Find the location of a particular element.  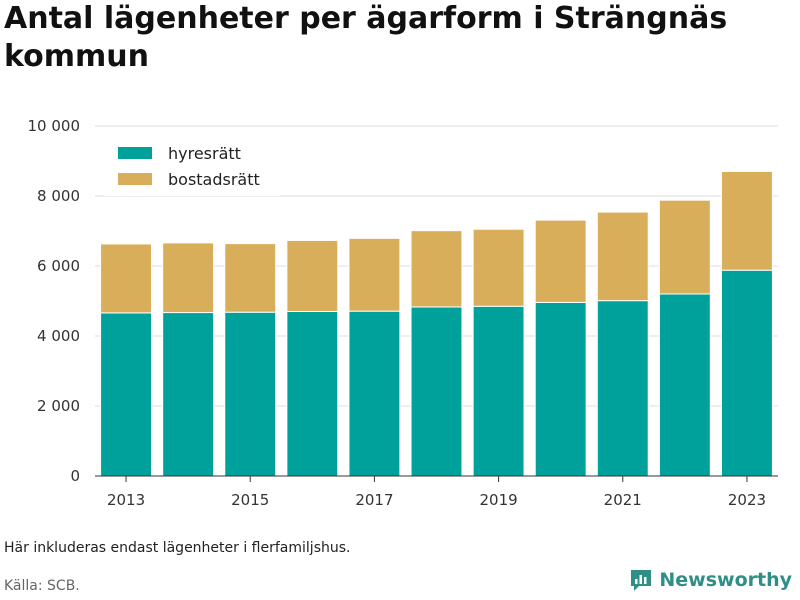

x-tick-label: 2021 is located at coordinates (623, 500).